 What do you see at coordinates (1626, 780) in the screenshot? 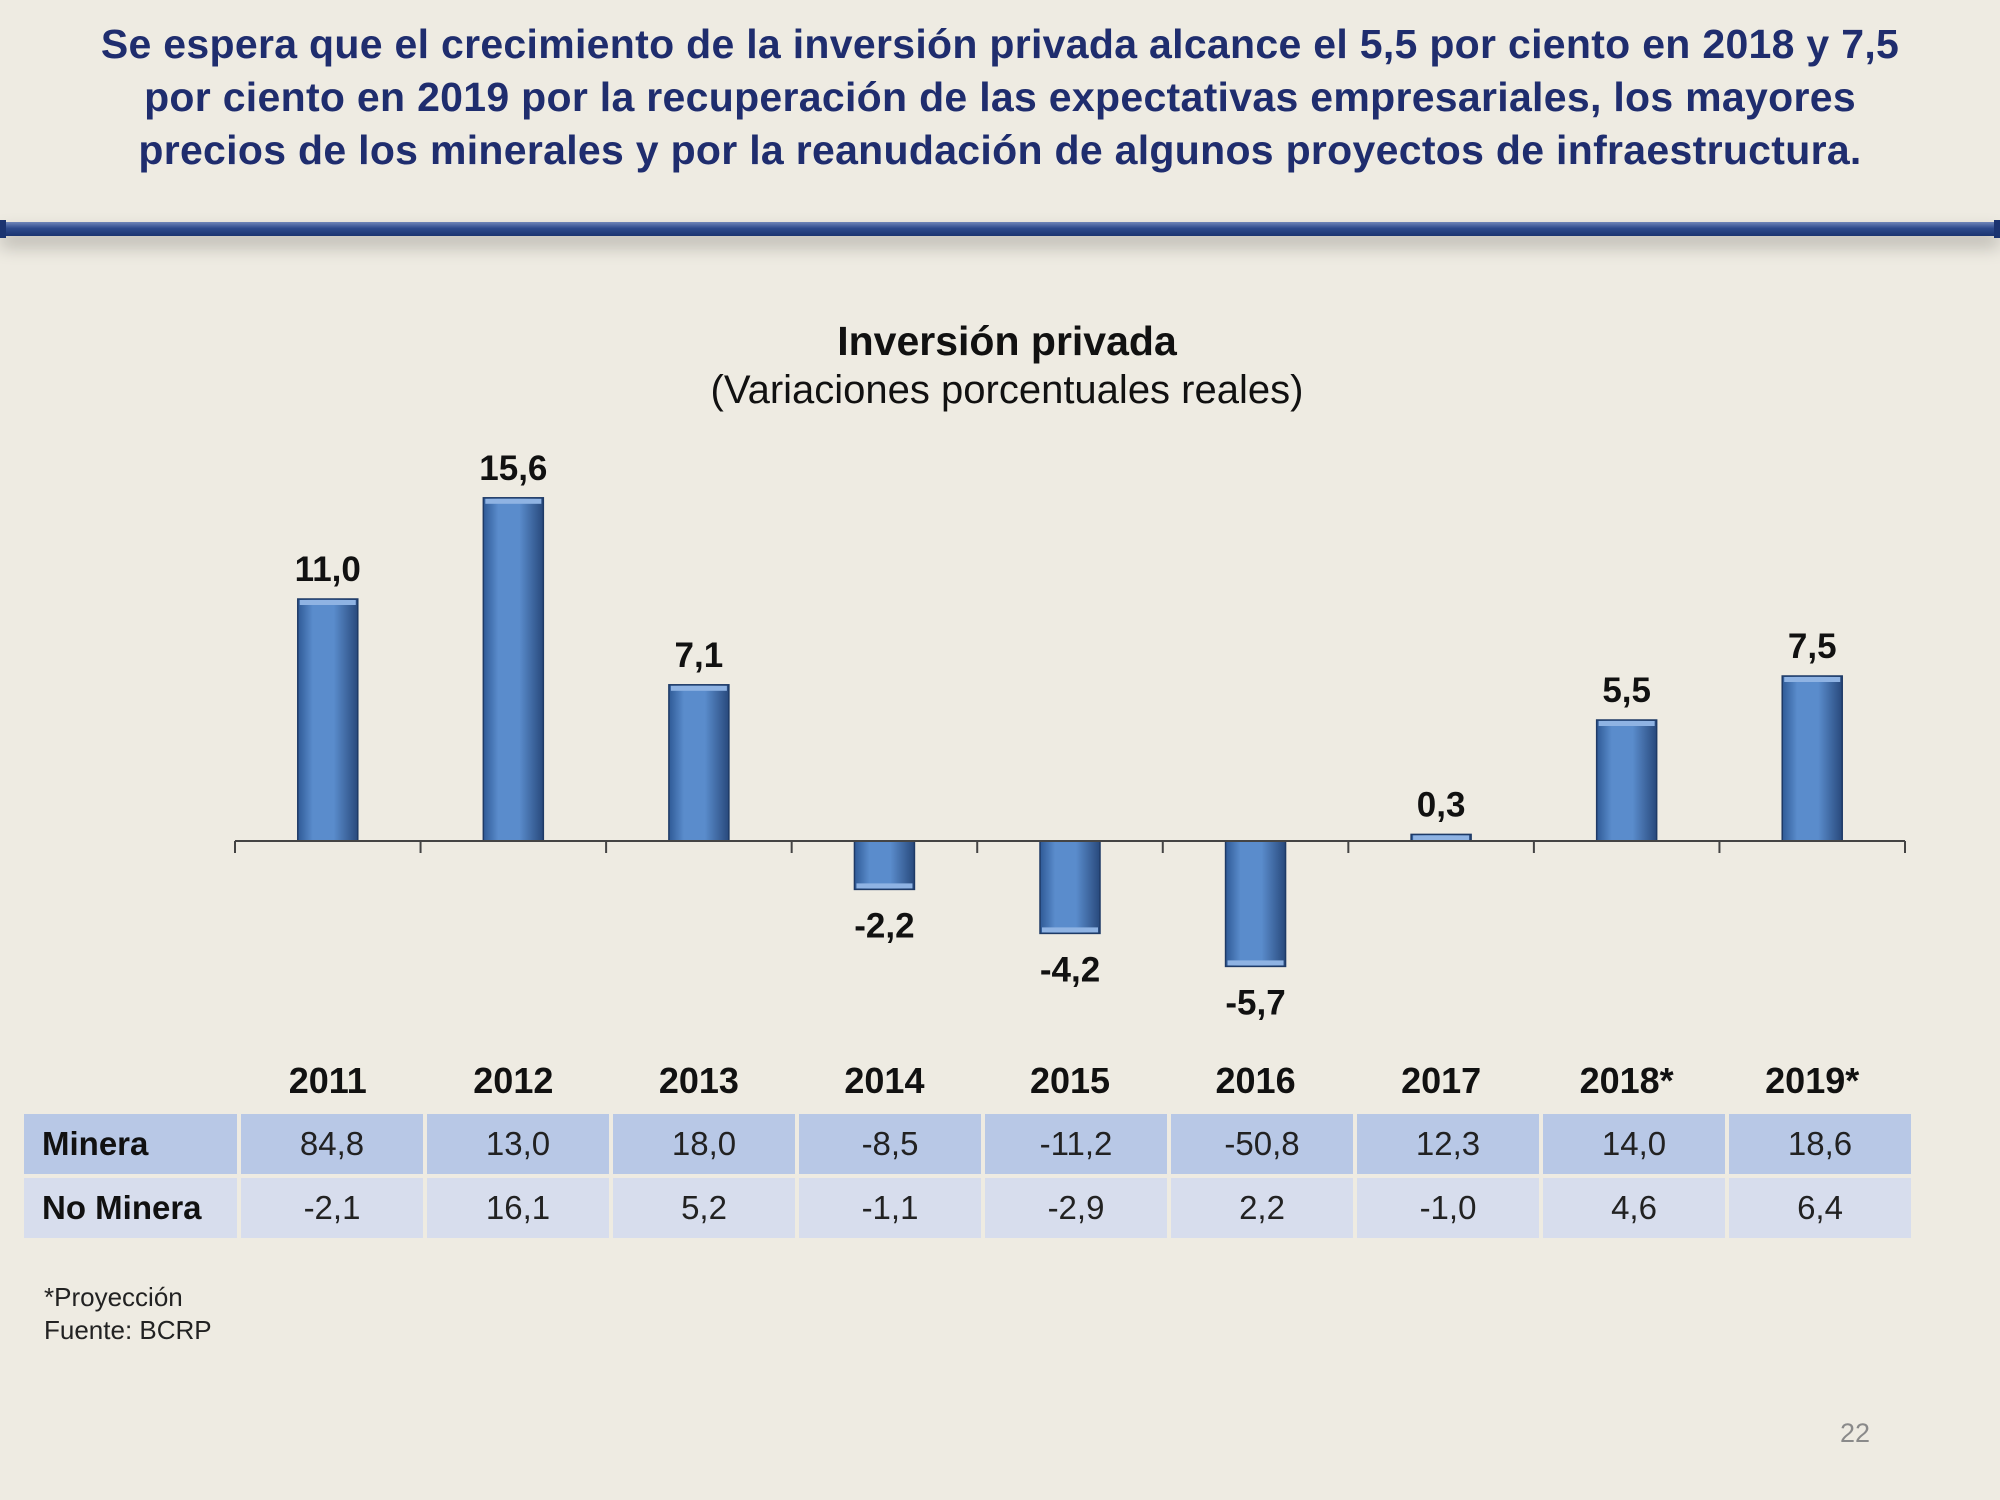
I see `bar-2018` at bounding box center [1626, 780].